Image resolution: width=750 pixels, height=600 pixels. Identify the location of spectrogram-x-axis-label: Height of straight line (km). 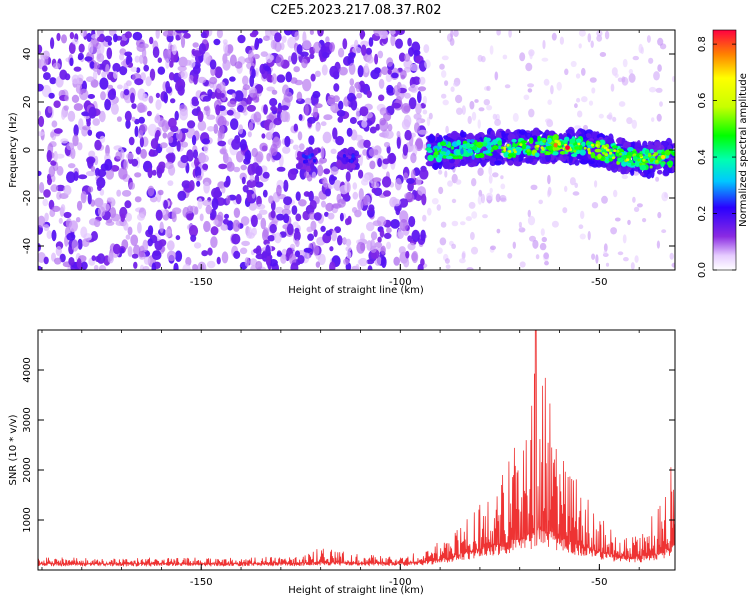
(356, 290).